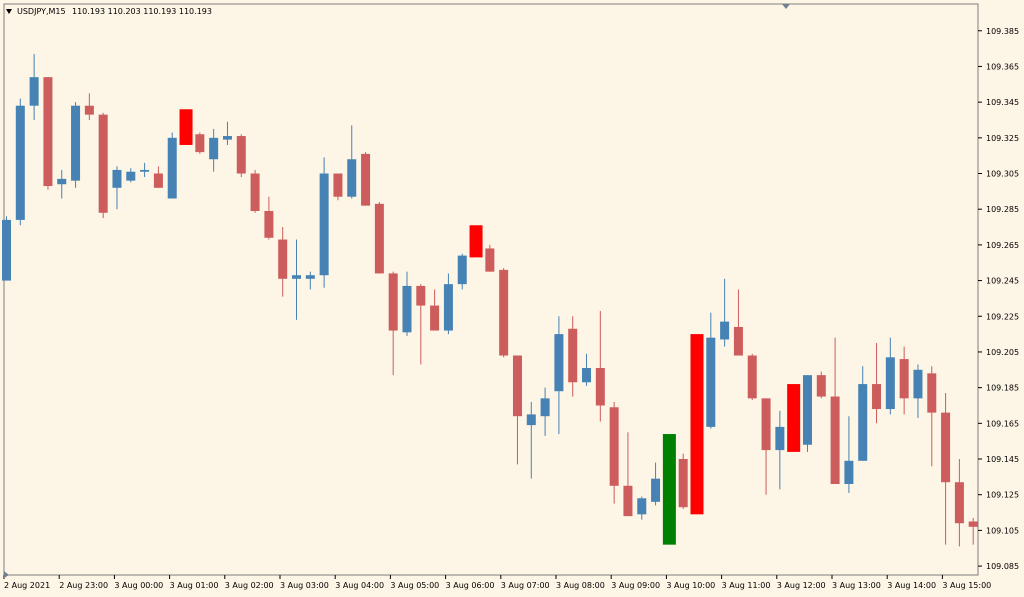  I want to click on x-tick-label: 3 Aug 04:00, so click(359, 585).